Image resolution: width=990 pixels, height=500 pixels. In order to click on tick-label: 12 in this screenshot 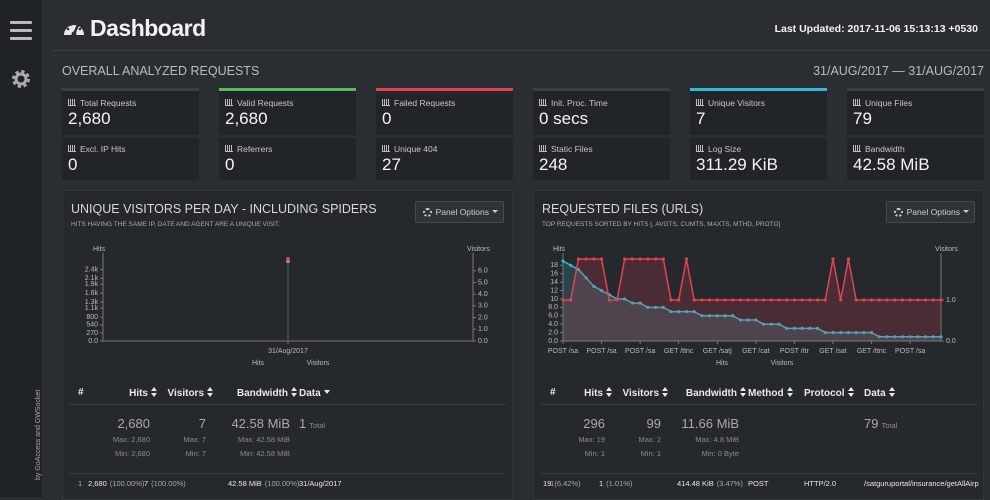, I will do `click(554, 290)`.